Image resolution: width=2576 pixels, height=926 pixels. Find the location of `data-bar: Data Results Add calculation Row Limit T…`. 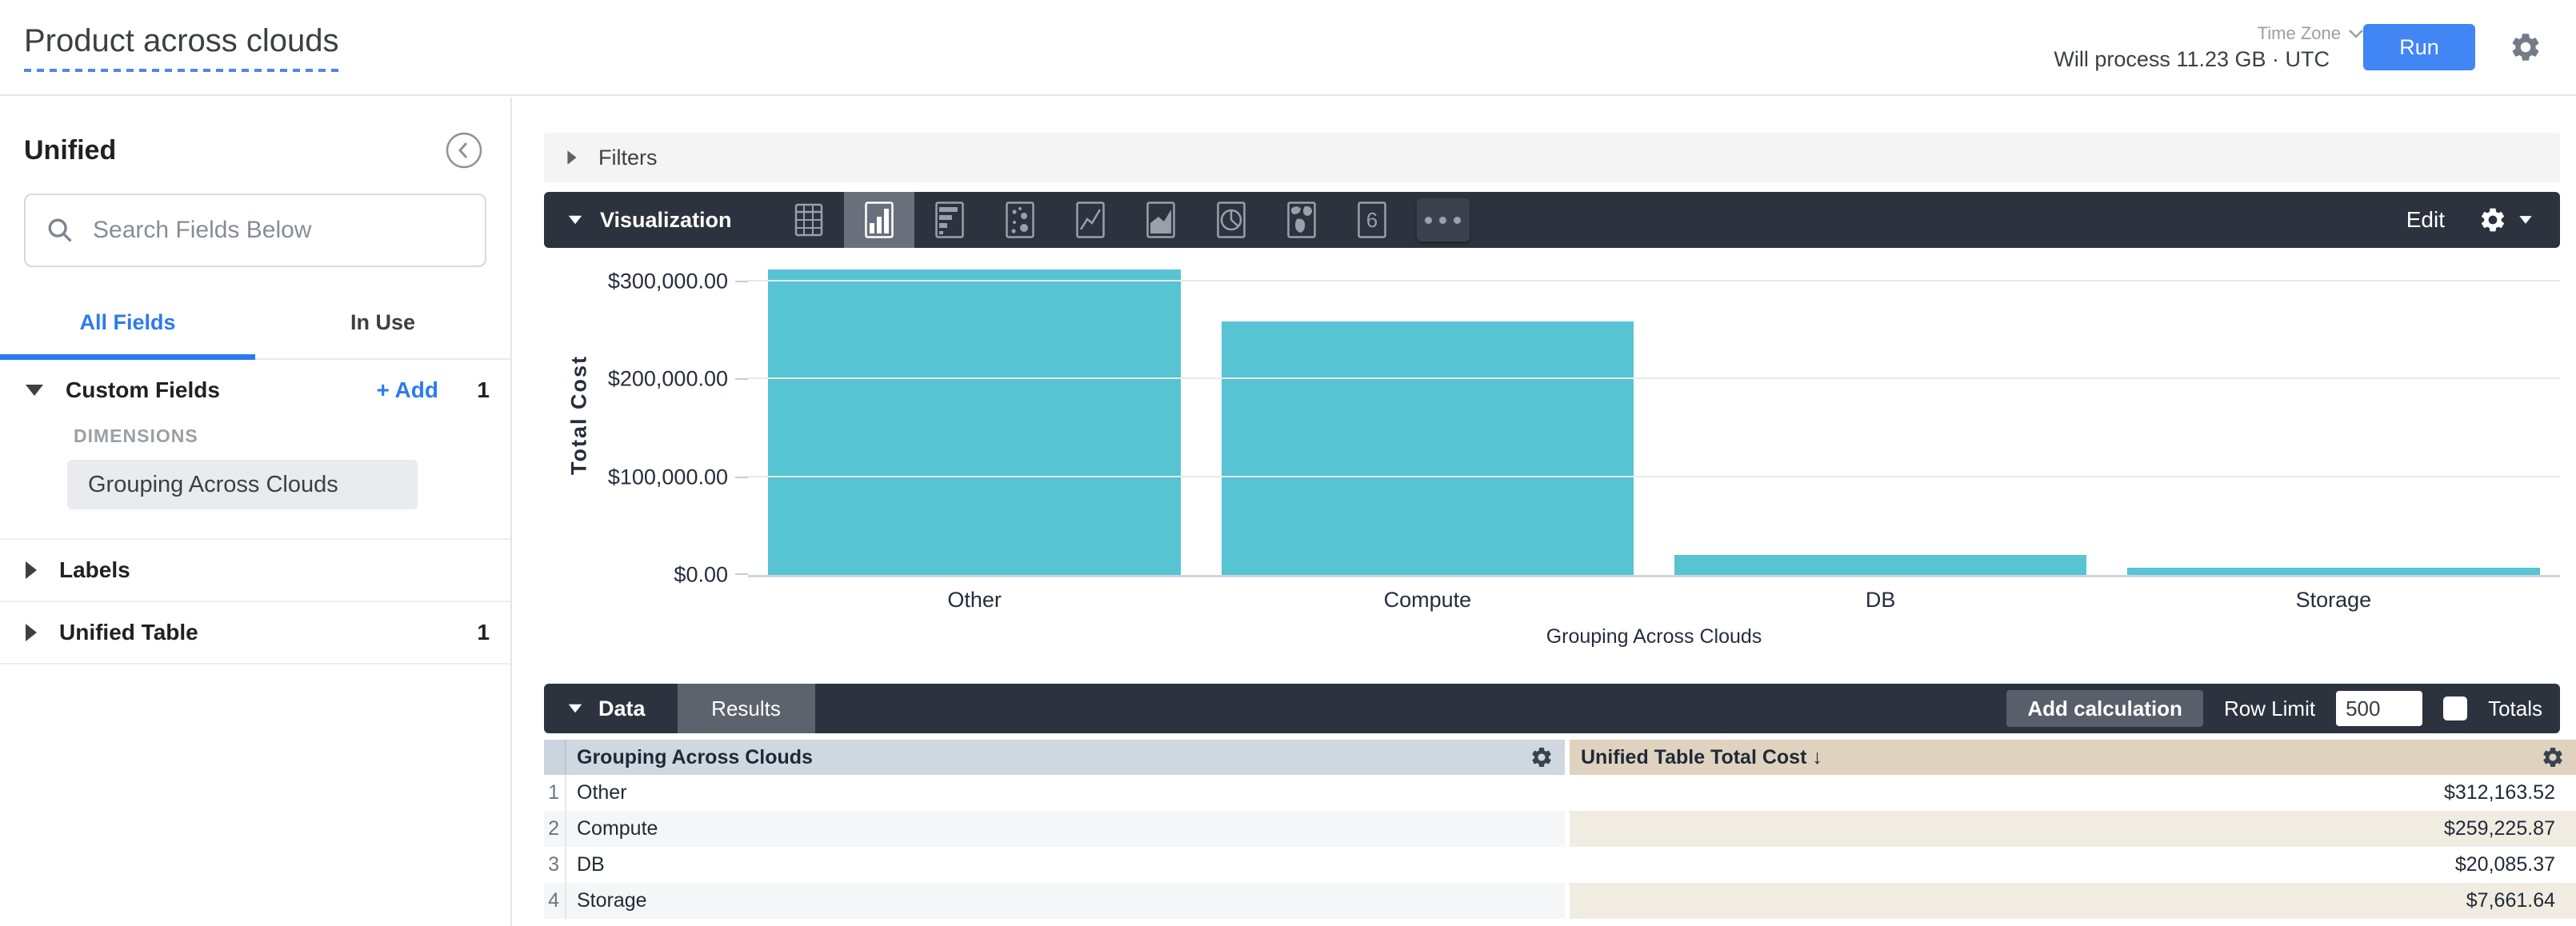

data-bar: Data Results Add calculation Row Limit T… is located at coordinates (1552, 708).